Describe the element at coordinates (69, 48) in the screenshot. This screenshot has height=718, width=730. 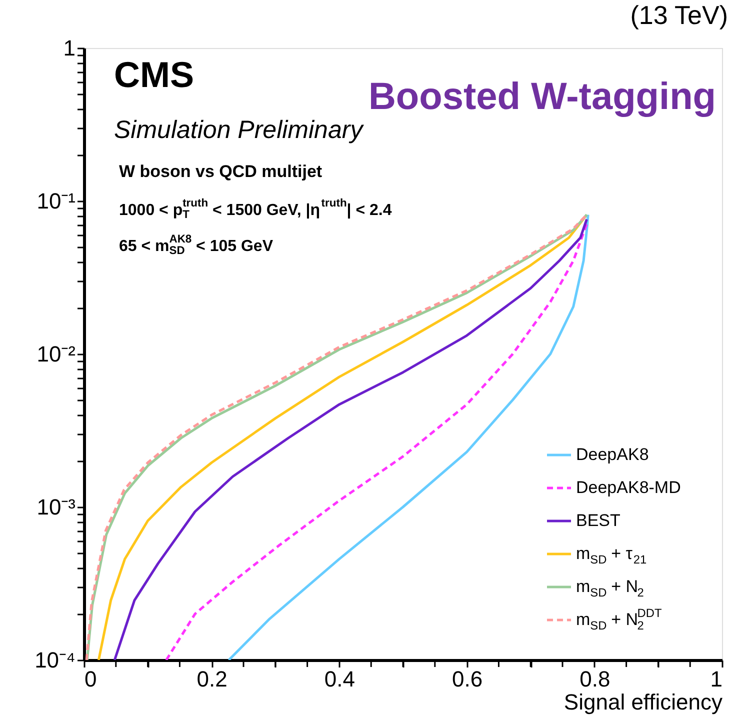
I see `y-tick-label: 1` at that location.